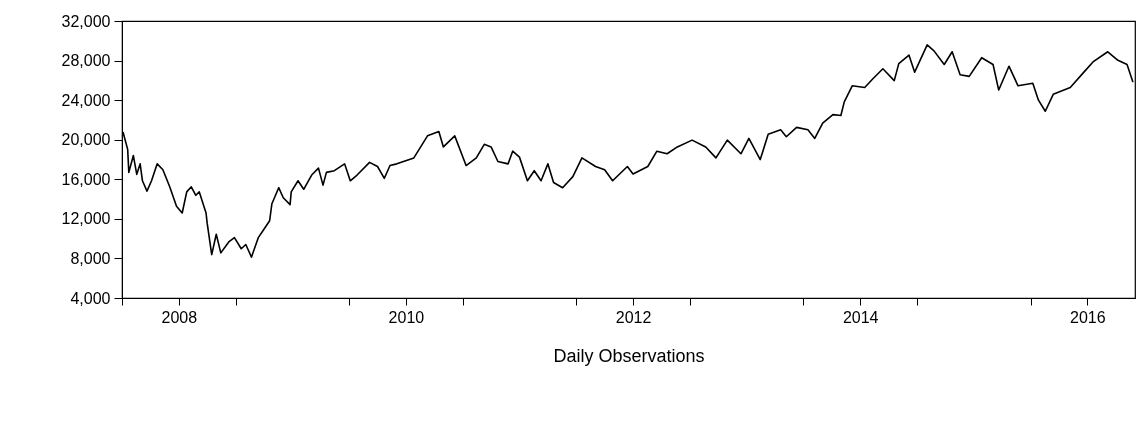 The width and height of the screenshot is (1145, 421). What do you see at coordinates (86, 21) in the screenshot?
I see `y-tick-label: 32,000` at bounding box center [86, 21].